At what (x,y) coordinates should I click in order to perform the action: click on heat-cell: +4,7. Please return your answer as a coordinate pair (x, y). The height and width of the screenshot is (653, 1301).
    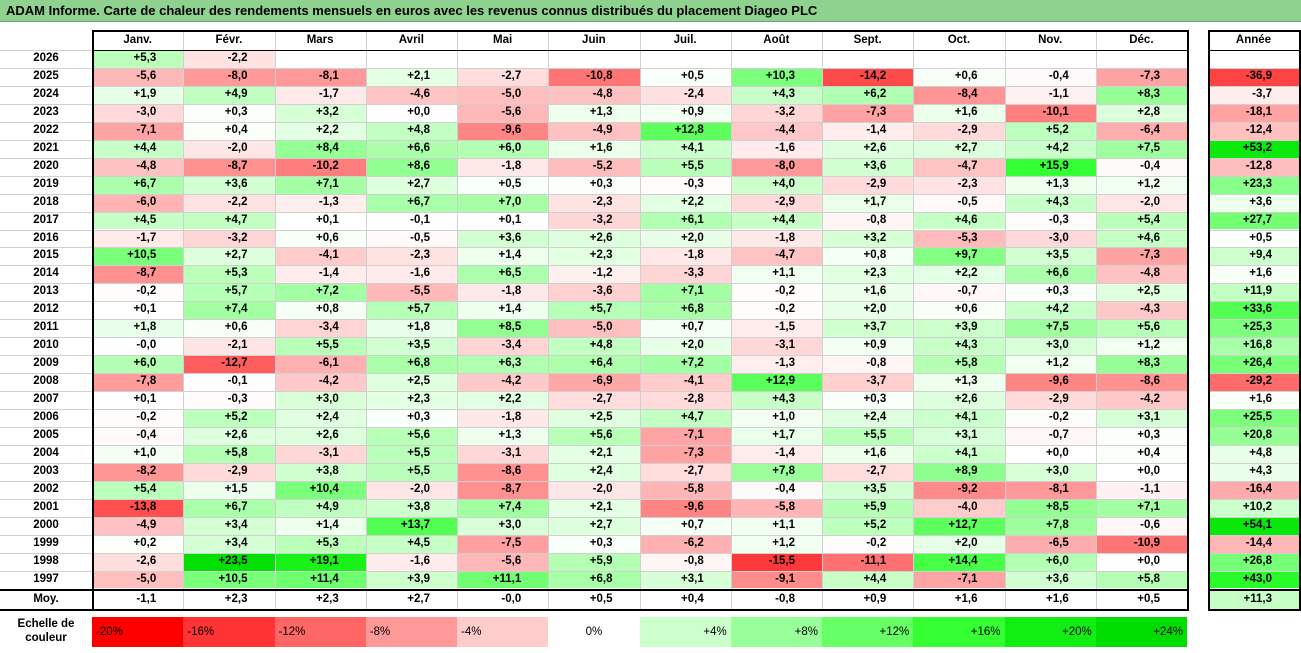
    Looking at the image, I should click on (229, 220).